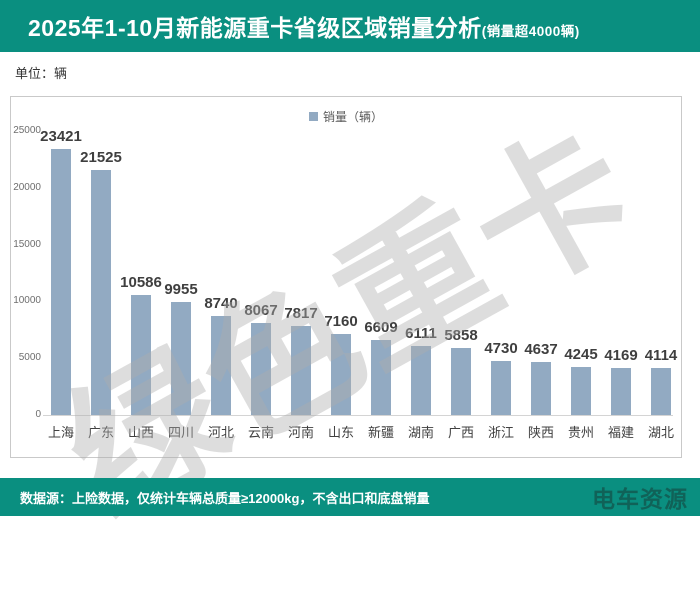  What do you see at coordinates (41, 73) in the screenshot?
I see `unit-label: 单位：辆` at bounding box center [41, 73].